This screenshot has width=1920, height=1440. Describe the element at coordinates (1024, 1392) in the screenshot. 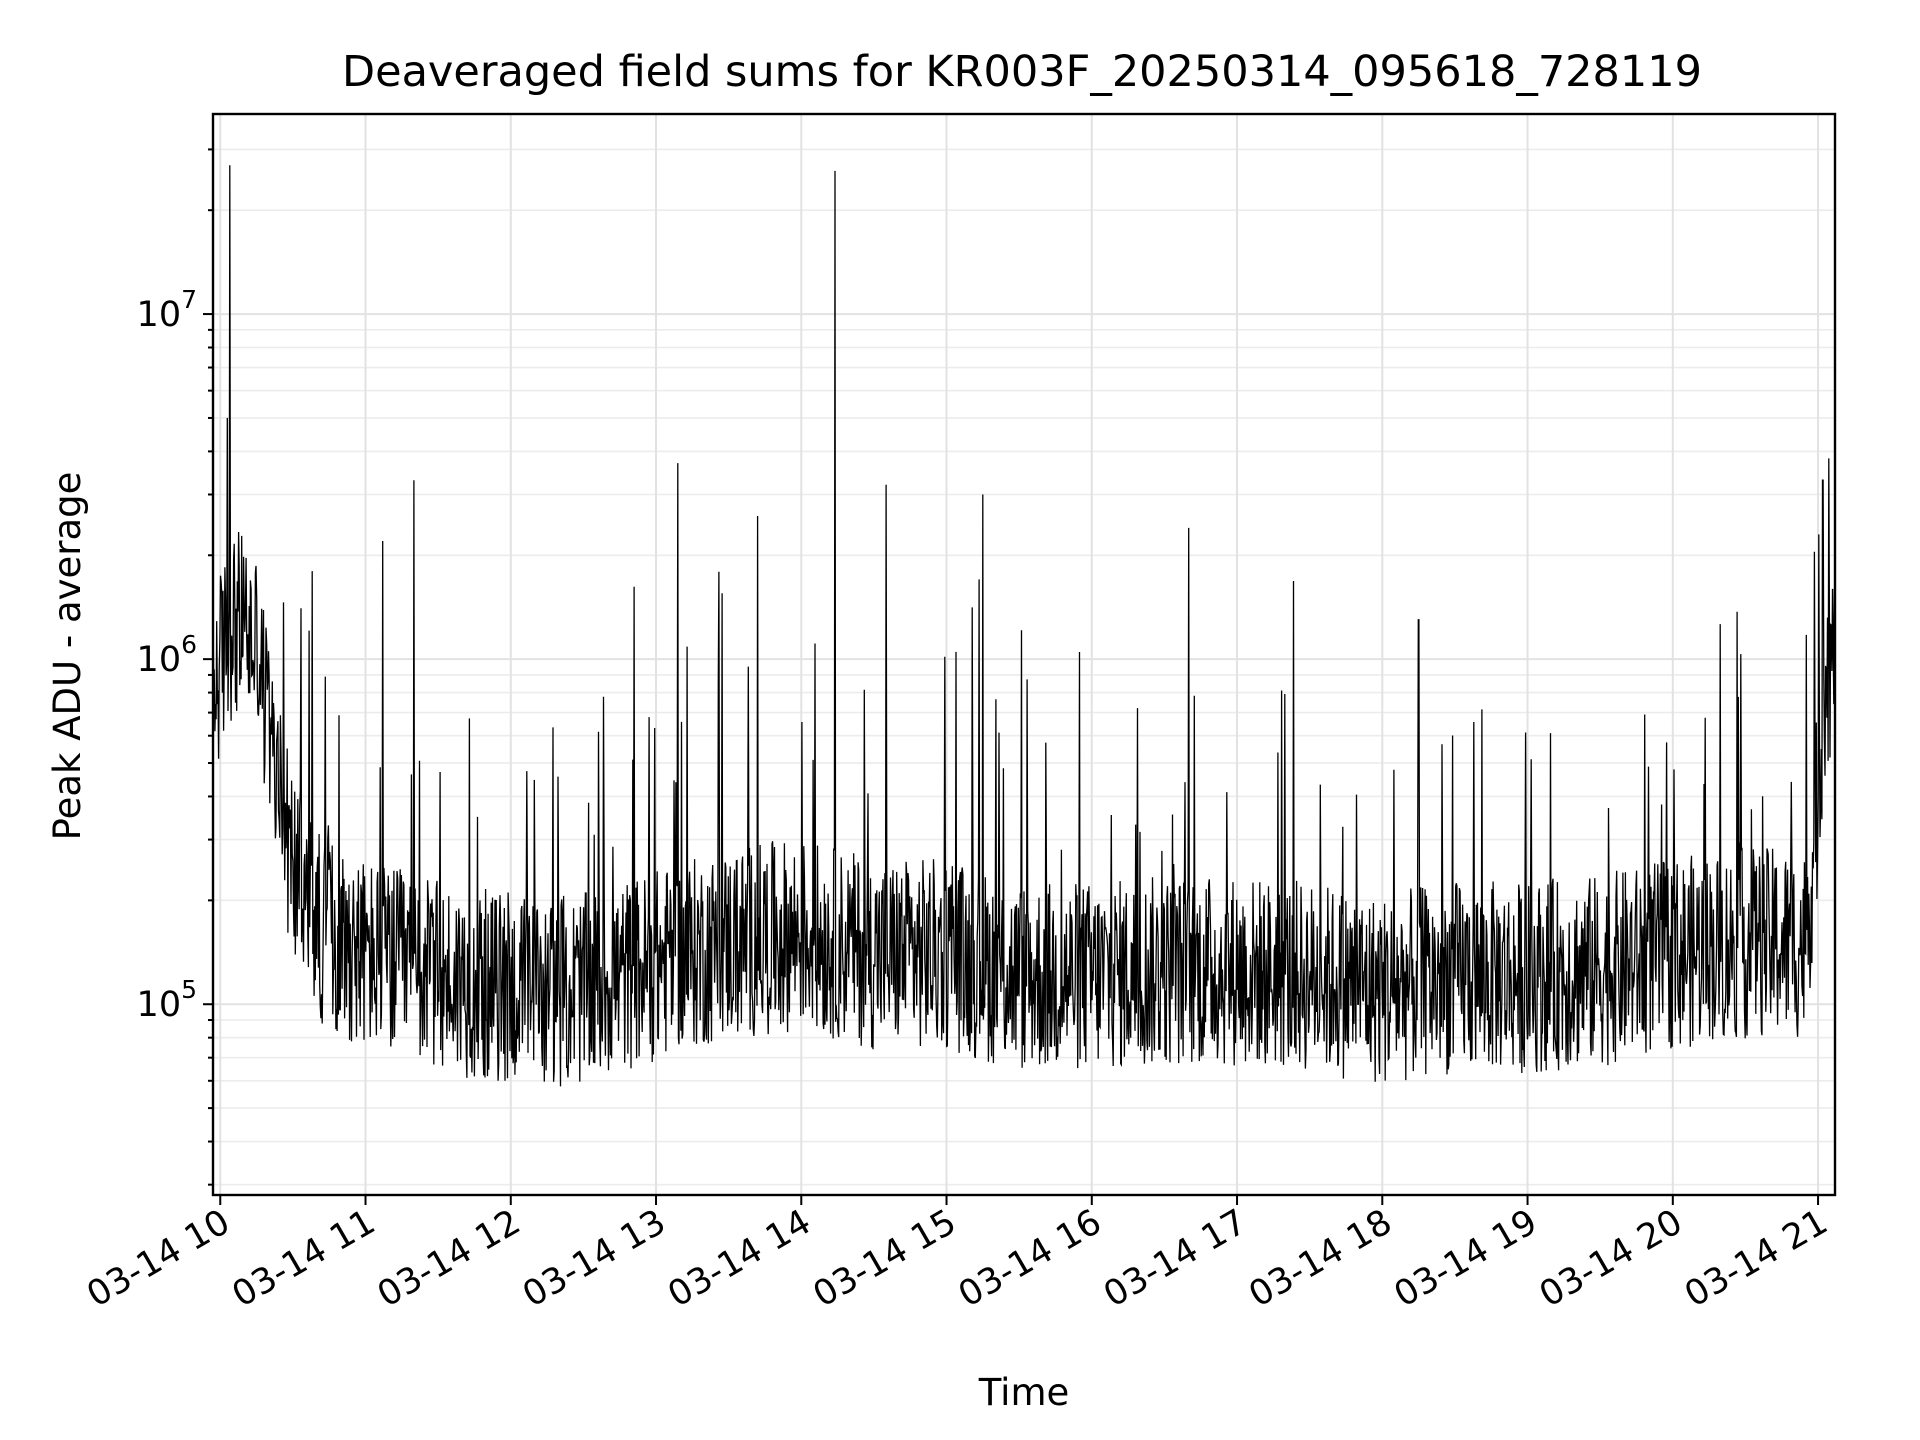

I see `x-axis-label: Time` at that location.